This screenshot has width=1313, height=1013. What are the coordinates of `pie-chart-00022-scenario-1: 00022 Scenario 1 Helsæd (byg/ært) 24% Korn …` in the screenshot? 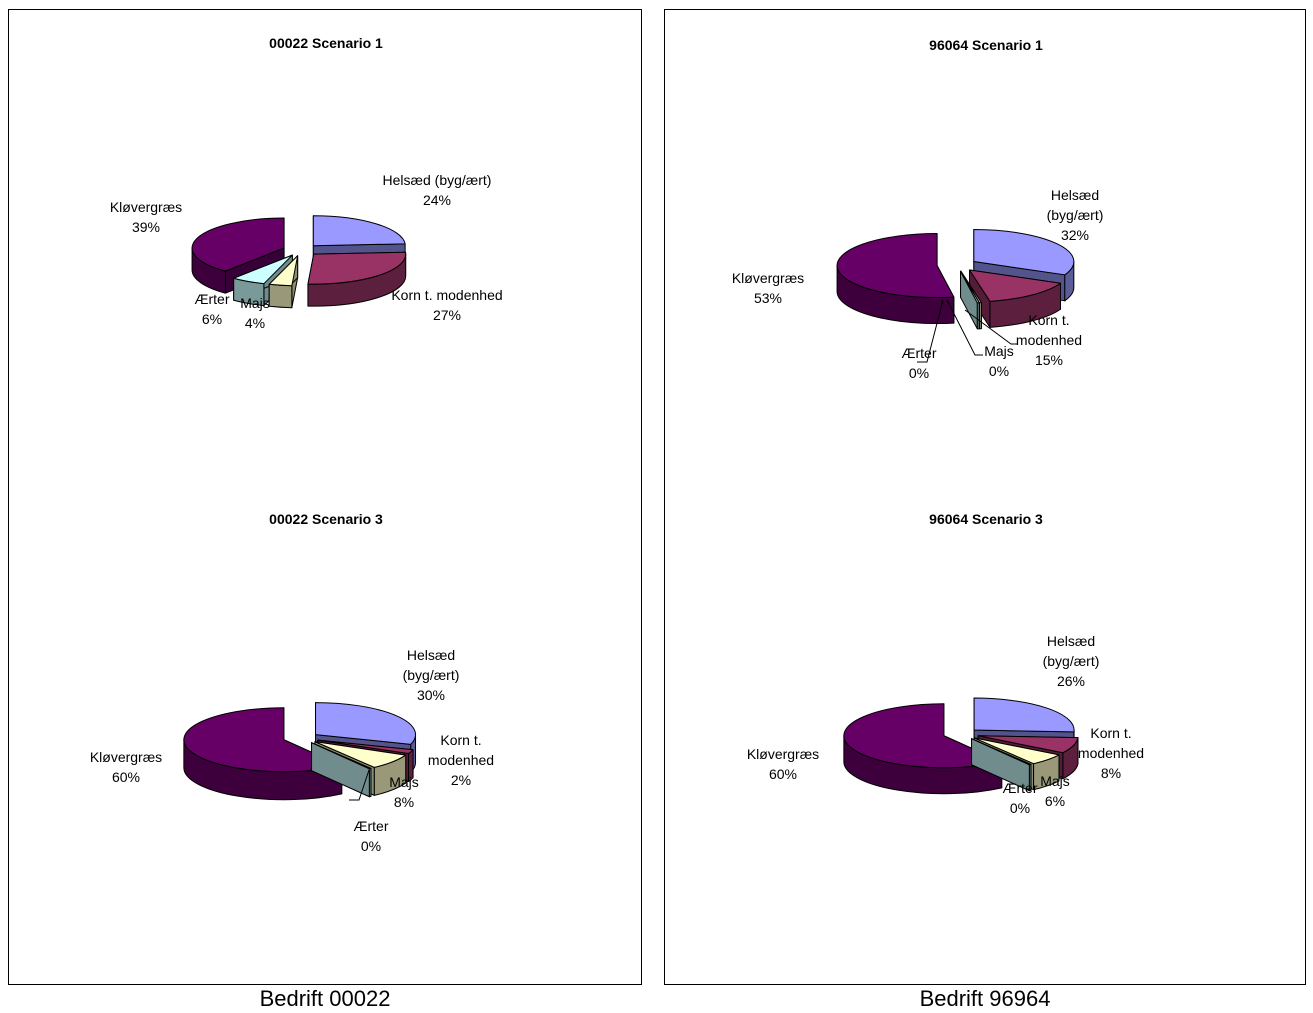 It's located at (306, 183).